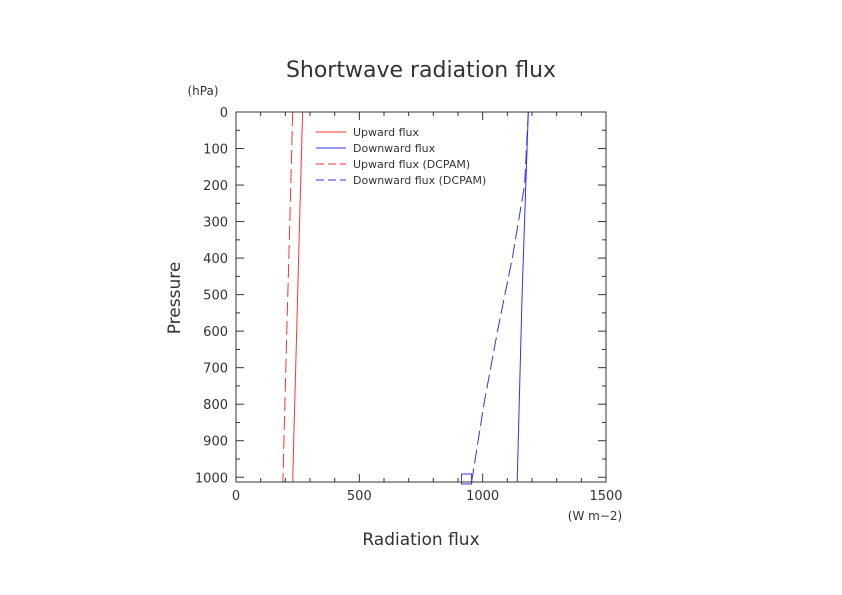 Image resolution: width=842 pixels, height=595 pixels. I want to click on y-tick-label: 400, so click(215, 259).